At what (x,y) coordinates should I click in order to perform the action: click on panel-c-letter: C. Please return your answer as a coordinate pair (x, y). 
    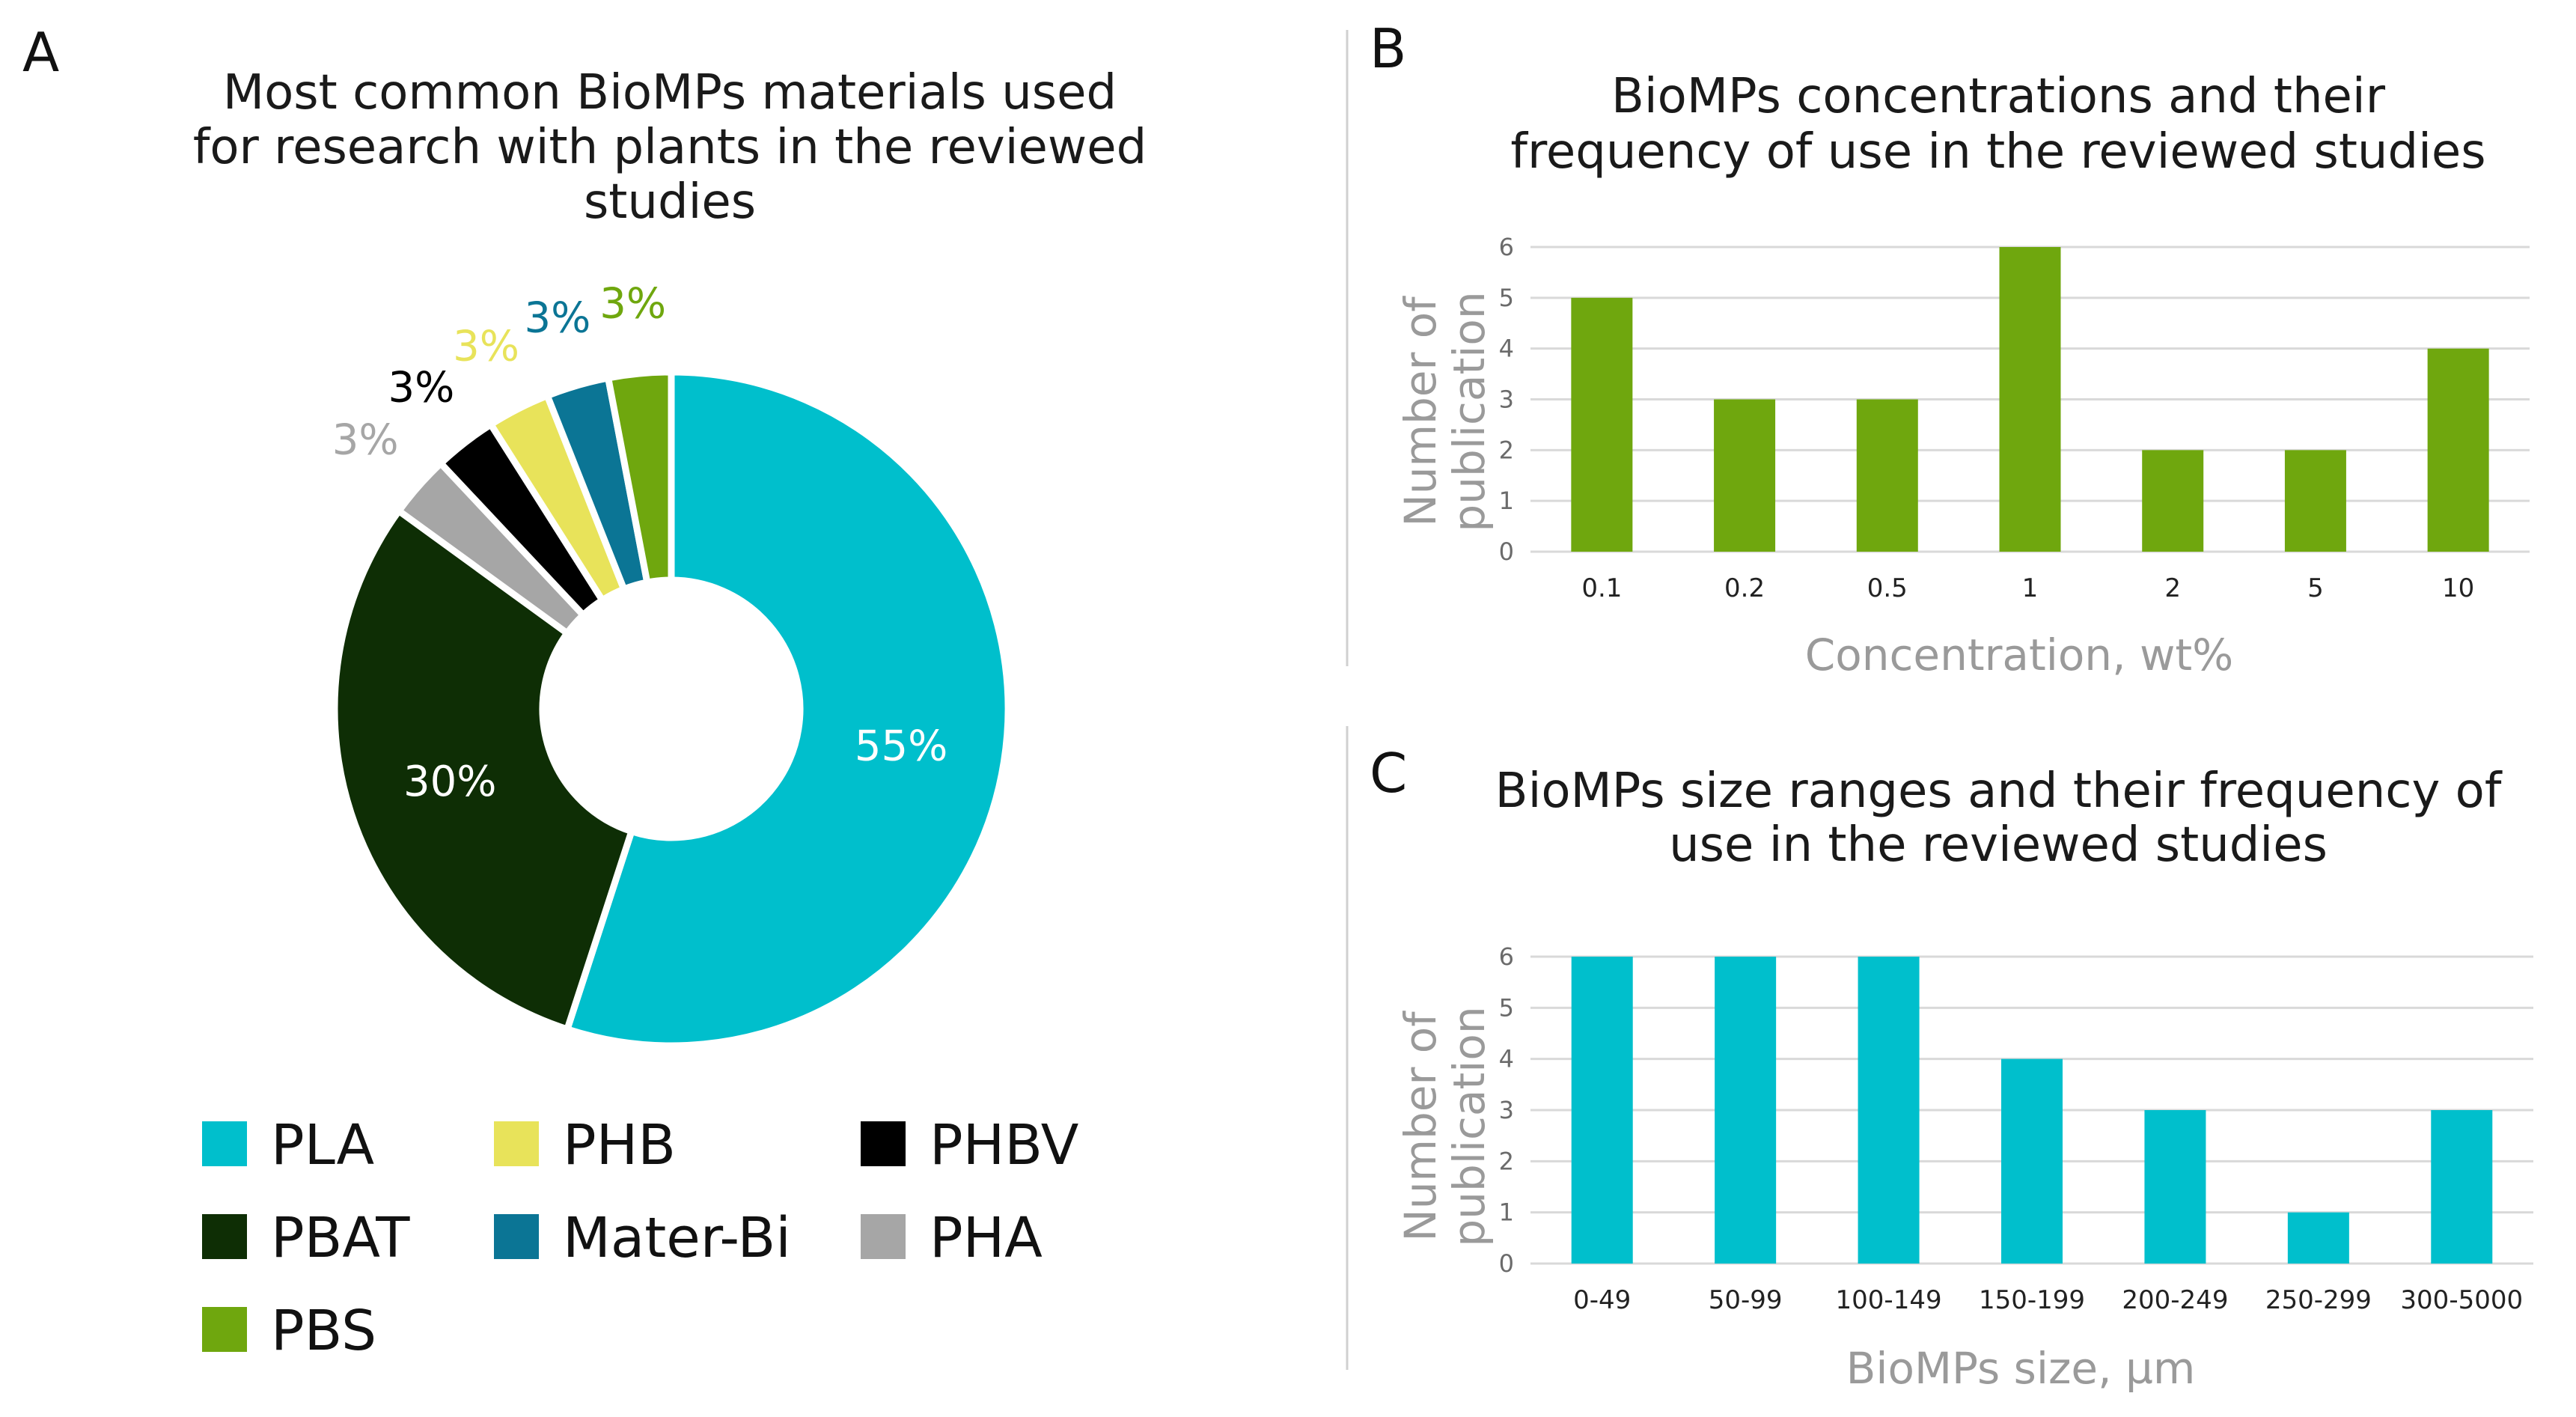
    Looking at the image, I should click on (1388, 773).